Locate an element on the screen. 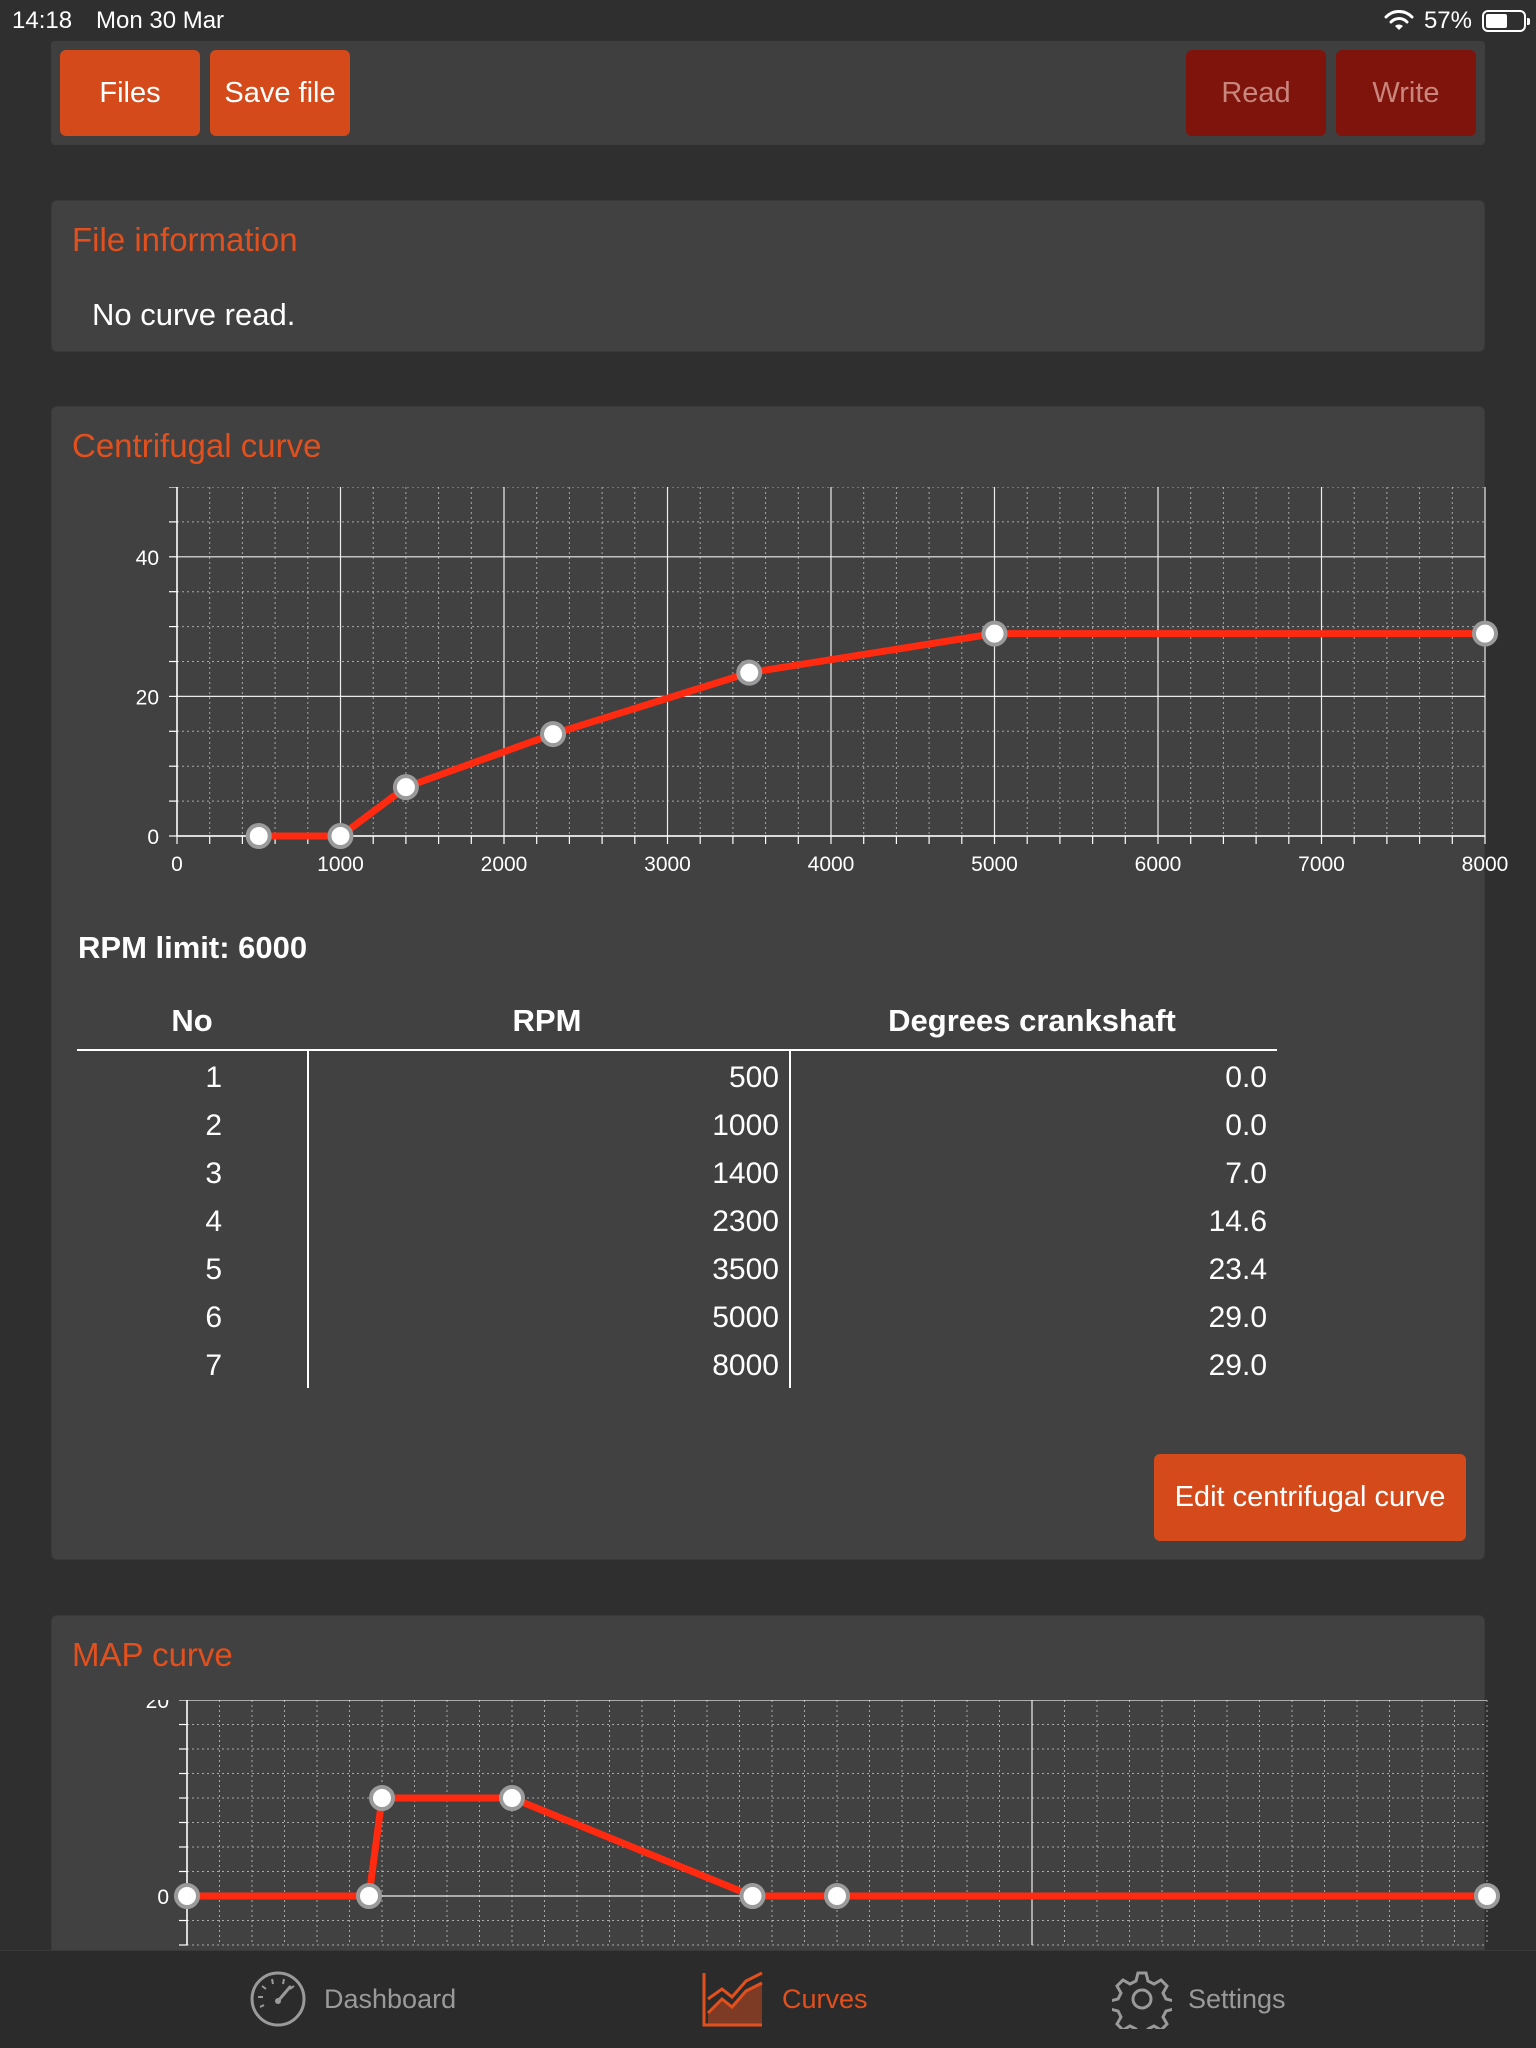 This screenshot has width=1536, height=2048. status-right: 57% is located at coordinates (1457, 21).